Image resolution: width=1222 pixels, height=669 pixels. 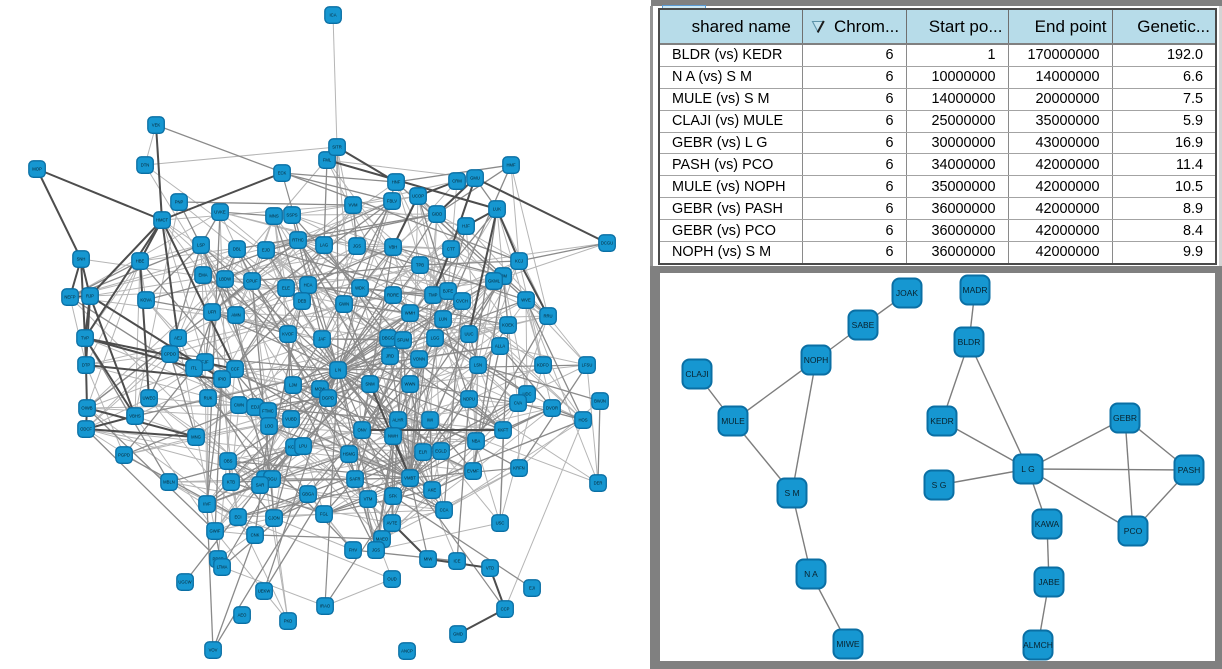 What do you see at coordinates (939, 485) in the screenshot?
I see `svg-text: S G` at bounding box center [939, 485].